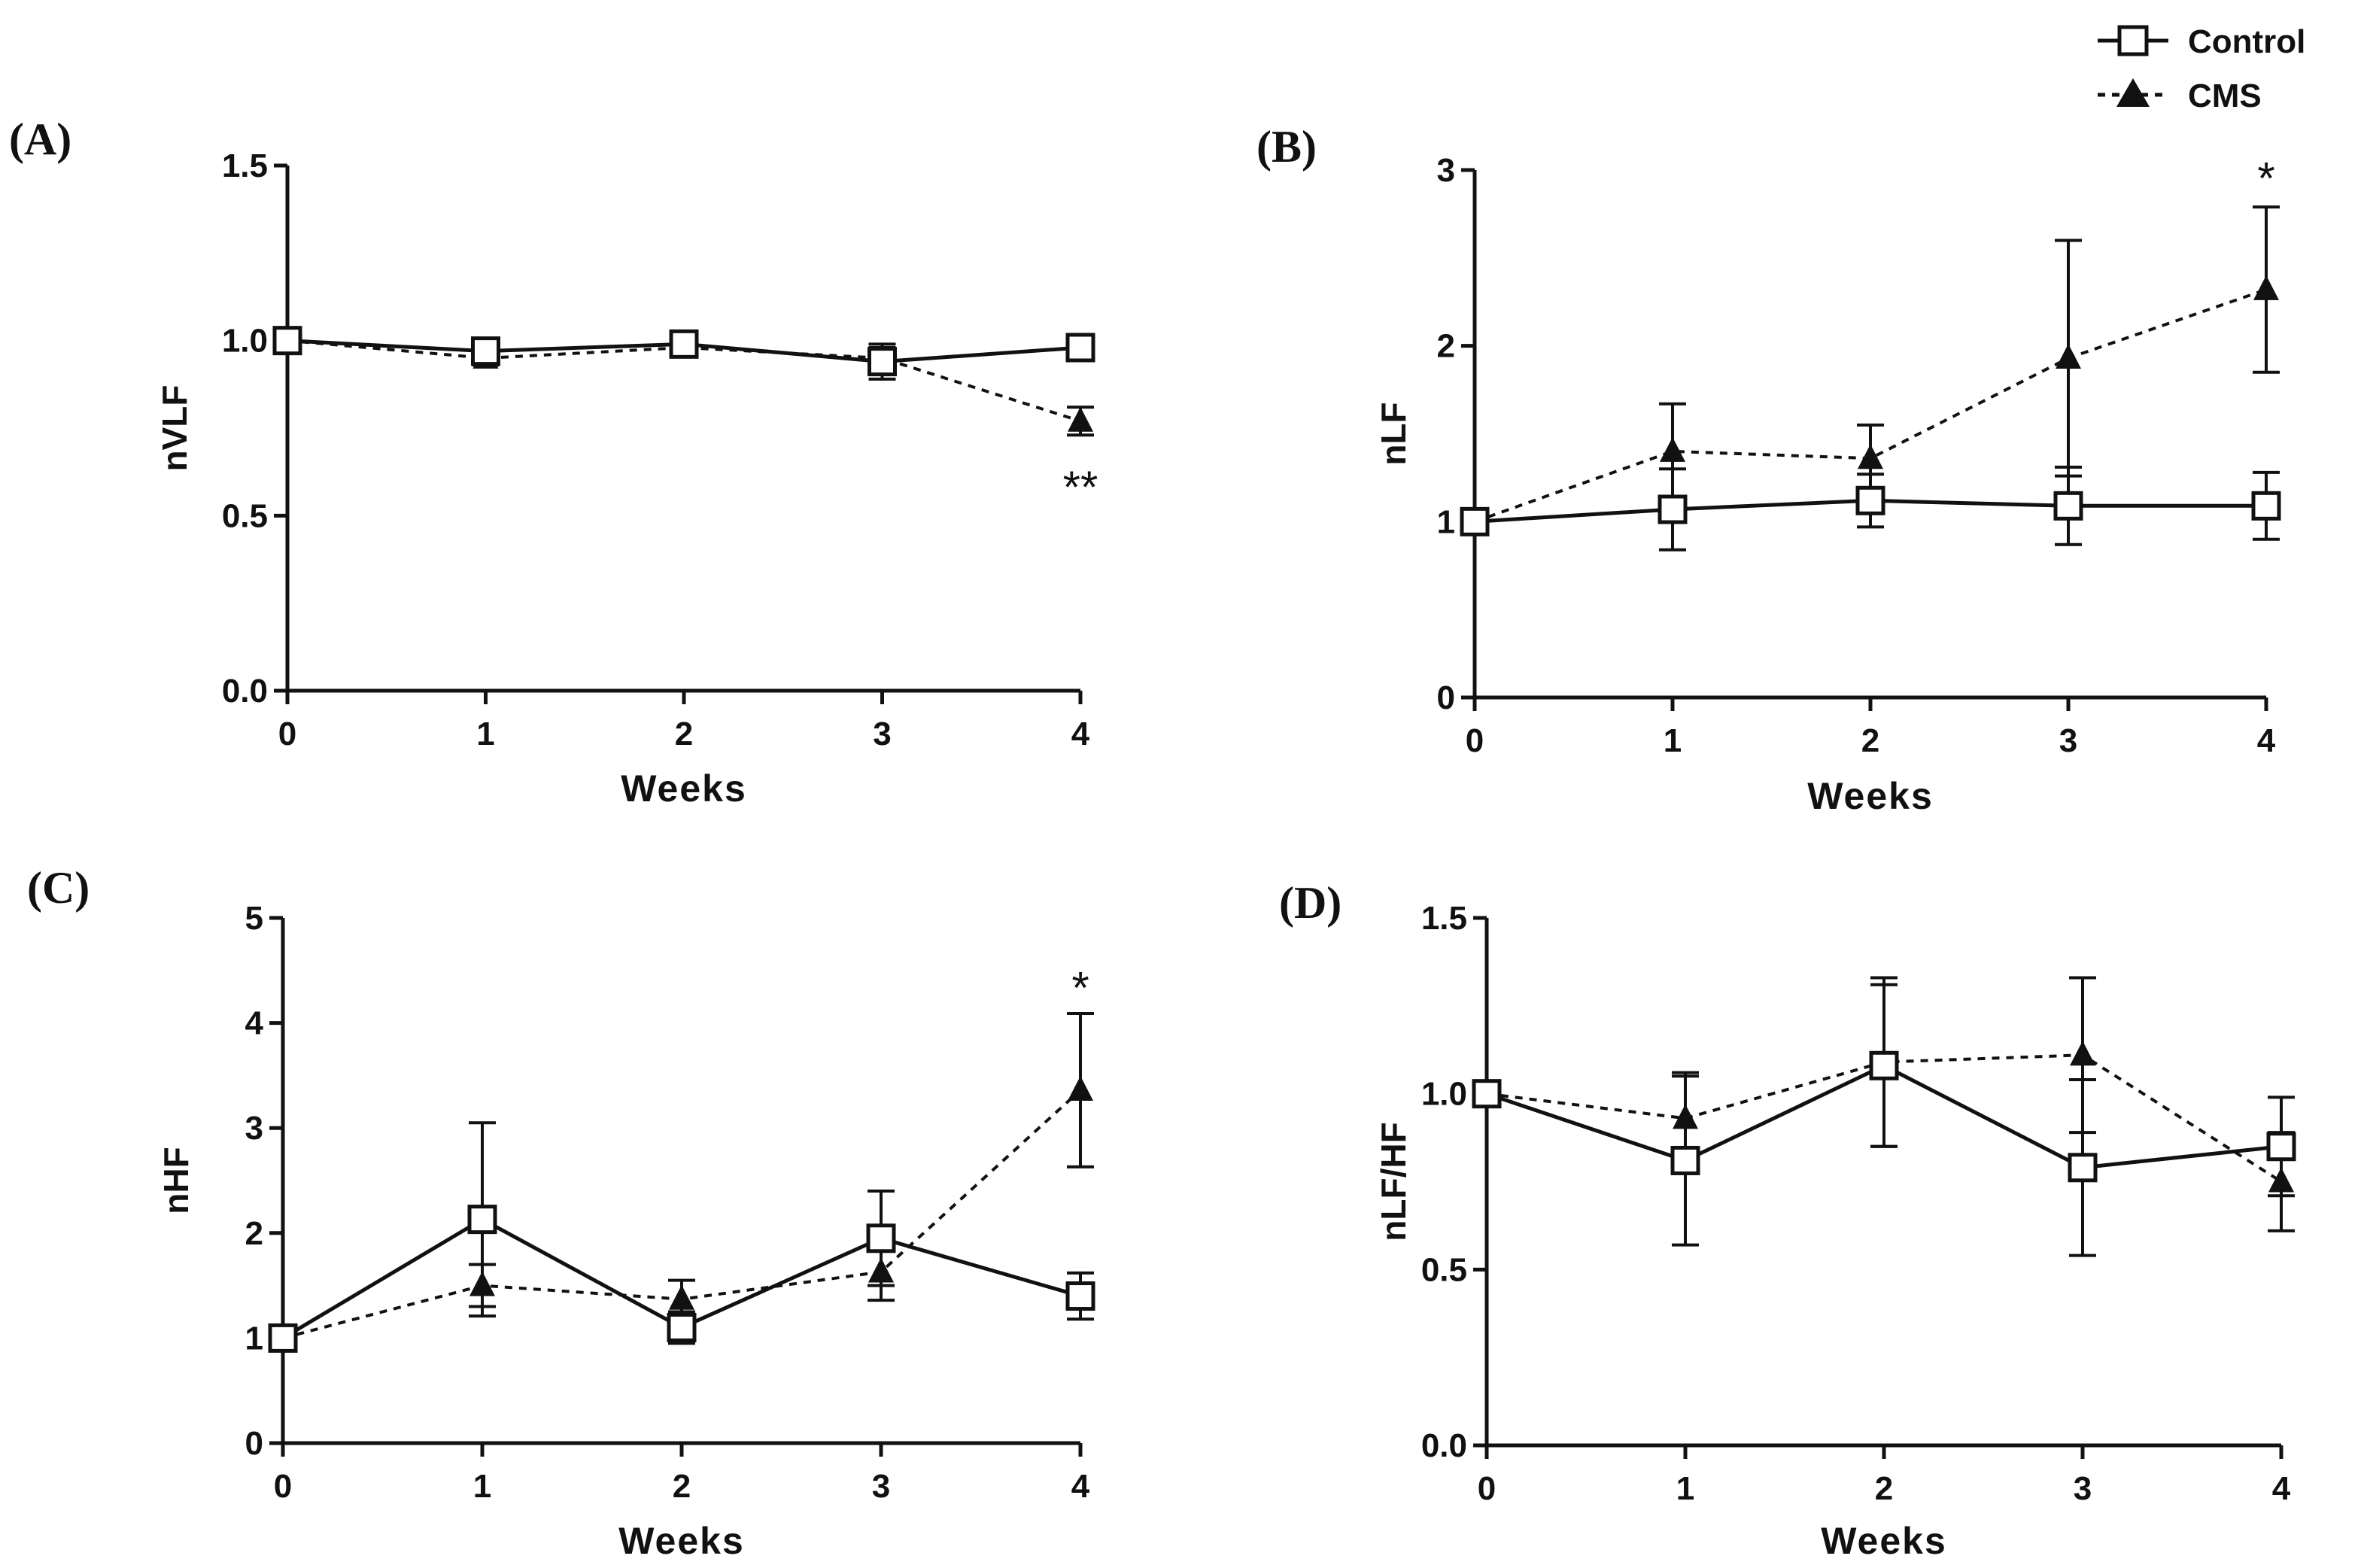  What do you see at coordinates (2201, 68) in the screenshot?
I see `legend: Control CMS` at bounding box center [2201, 68].